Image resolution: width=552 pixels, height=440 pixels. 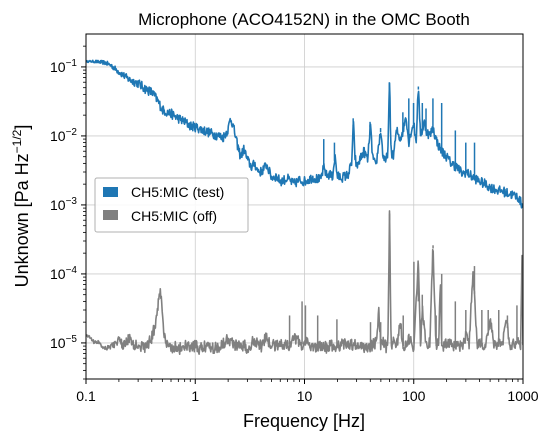 What do you see at coordinates (63, 342) in the screenshot?
I see `y-tick-label: 10⁻⁵` at bounding box center [63, 342].